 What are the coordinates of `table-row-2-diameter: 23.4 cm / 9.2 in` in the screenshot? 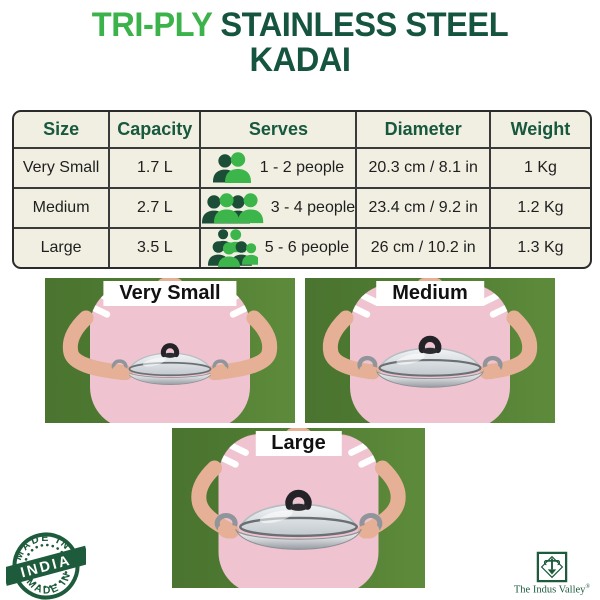 It's located at (423, 208).